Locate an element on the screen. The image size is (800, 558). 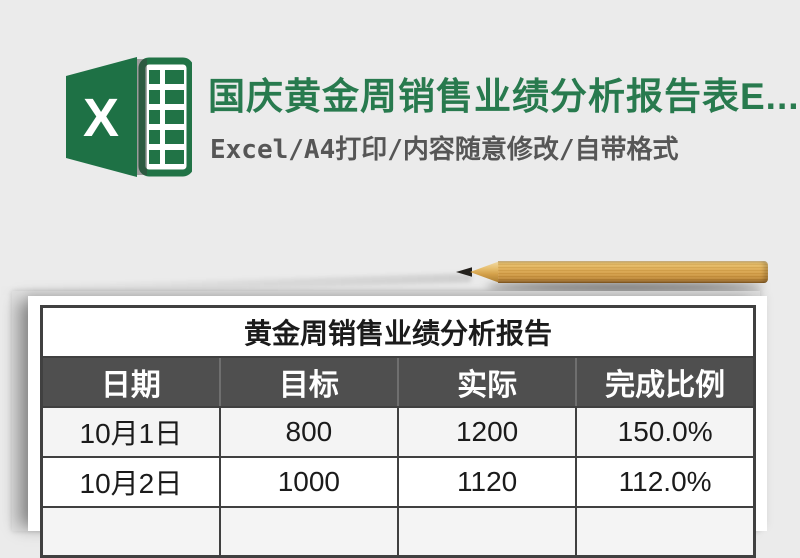
column-header-completion: 完成比例 is located at coordinates (665, 381).